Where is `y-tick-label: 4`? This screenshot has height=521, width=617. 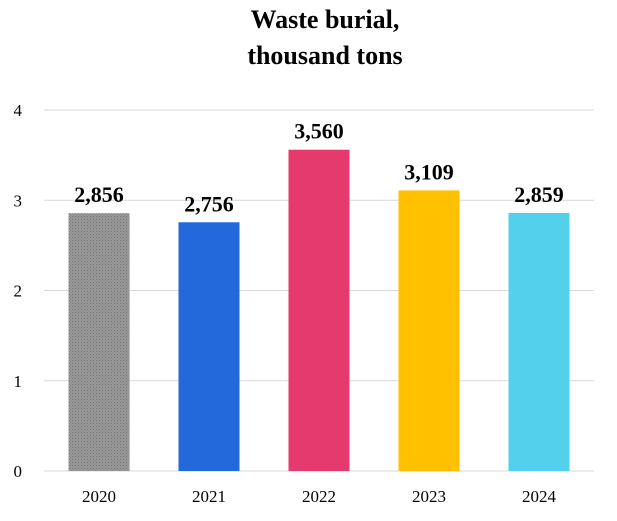 y-tick-label: 4 is located at coordinates (18, 110).